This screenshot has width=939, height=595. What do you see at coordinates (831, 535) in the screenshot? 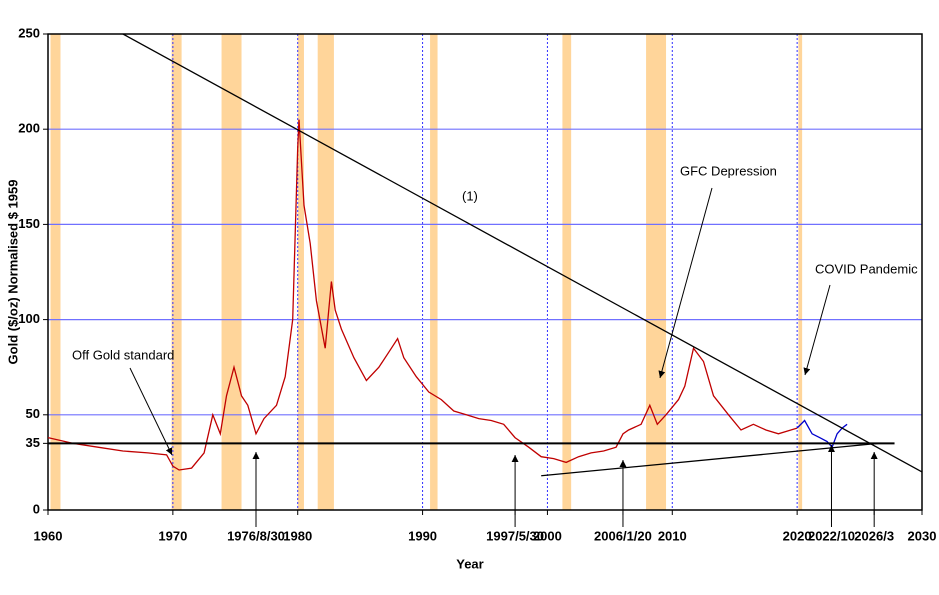
I see `x-tick-label: 2022/10` at bounding box center [831, 535].